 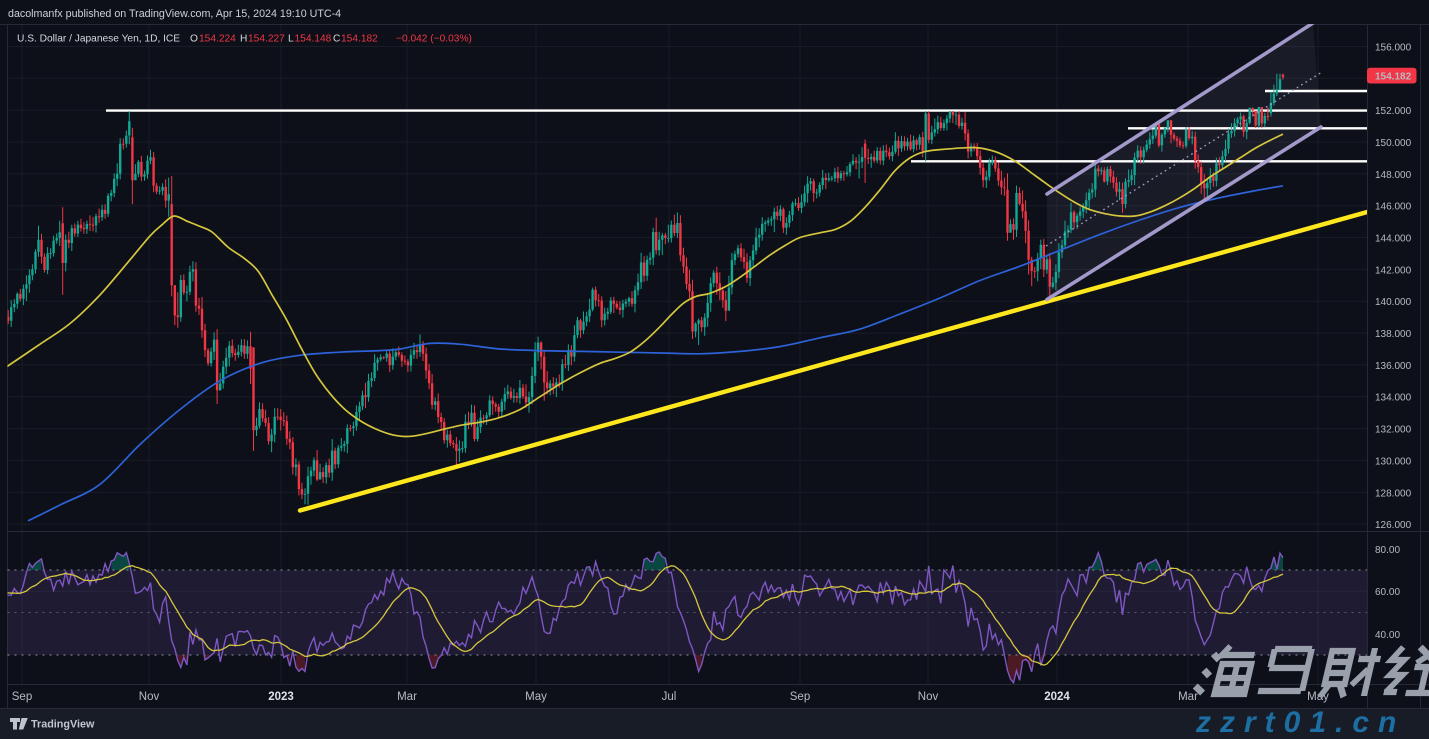 I want to click on svg-text: 154.227, so click(x=266, y=39).